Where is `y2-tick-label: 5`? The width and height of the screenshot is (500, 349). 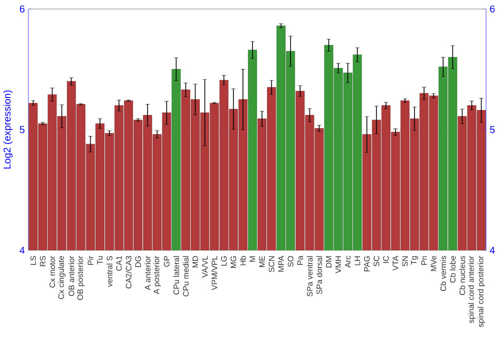
y2-tick-label: 5 is located at coordinates (492, 130).